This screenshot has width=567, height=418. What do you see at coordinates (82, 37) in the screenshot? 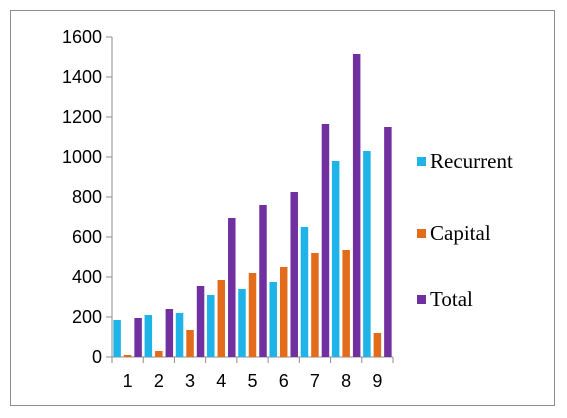
I see `y-tick-label: 1600` at bounding box center [82, 37].